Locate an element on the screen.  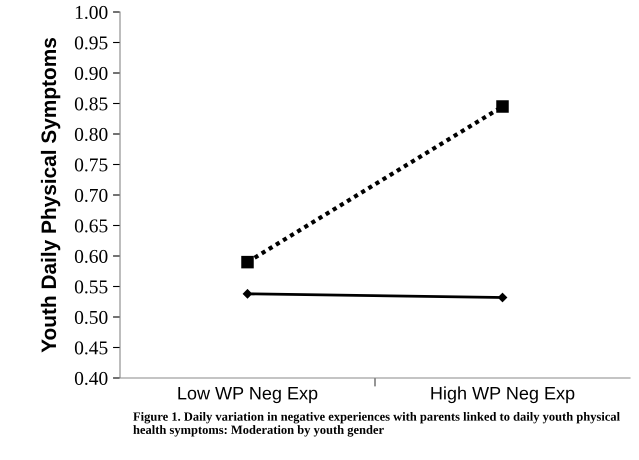
y-tick-label: 0.60 is located at coordinates (91, 257).